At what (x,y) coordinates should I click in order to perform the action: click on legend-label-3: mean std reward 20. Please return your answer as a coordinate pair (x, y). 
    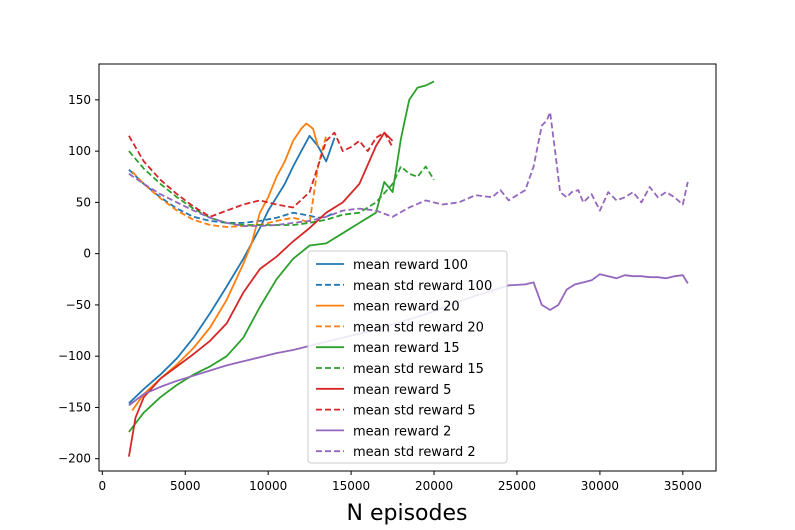
    Looking at the image, I should click on (418, 327).